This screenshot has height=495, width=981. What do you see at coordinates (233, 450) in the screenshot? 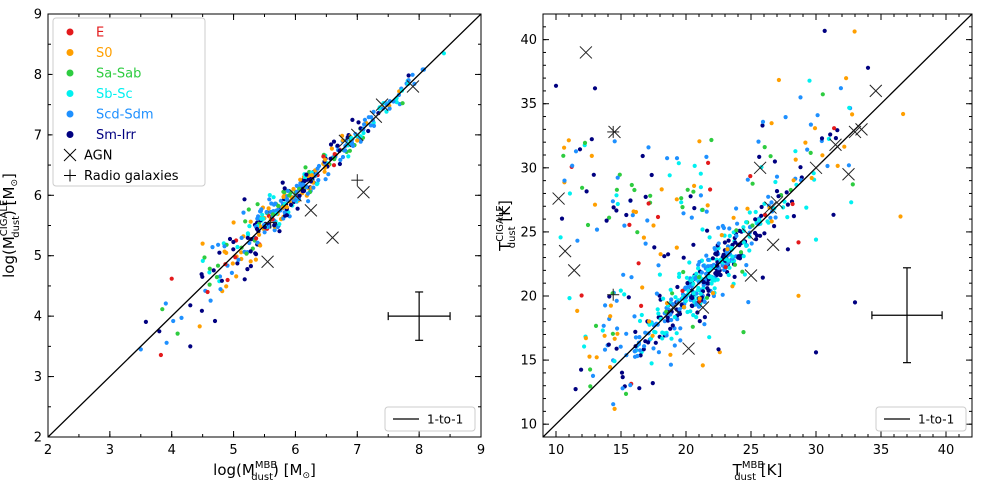
I see `x-tick-label: 5` at bounding box center [233, 450].